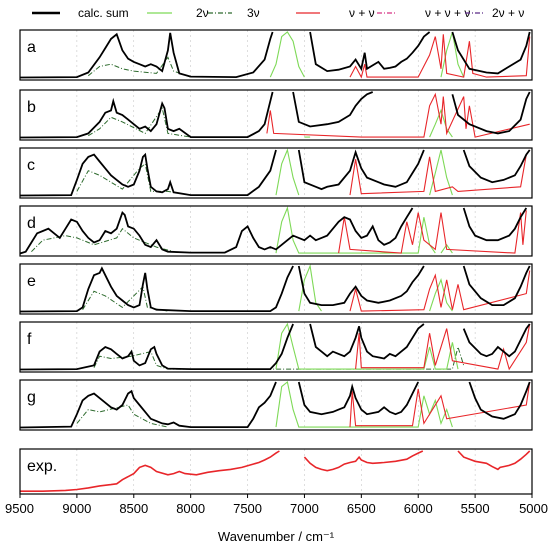  I want to click on panel-label: d, so click(31, 223).